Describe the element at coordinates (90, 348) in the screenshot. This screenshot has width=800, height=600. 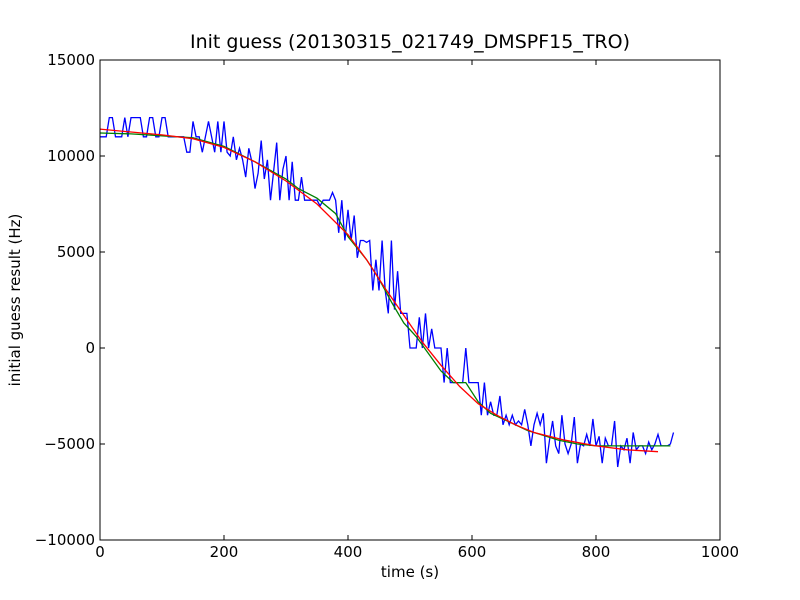
I see `y-tick-label: 0` at that location.